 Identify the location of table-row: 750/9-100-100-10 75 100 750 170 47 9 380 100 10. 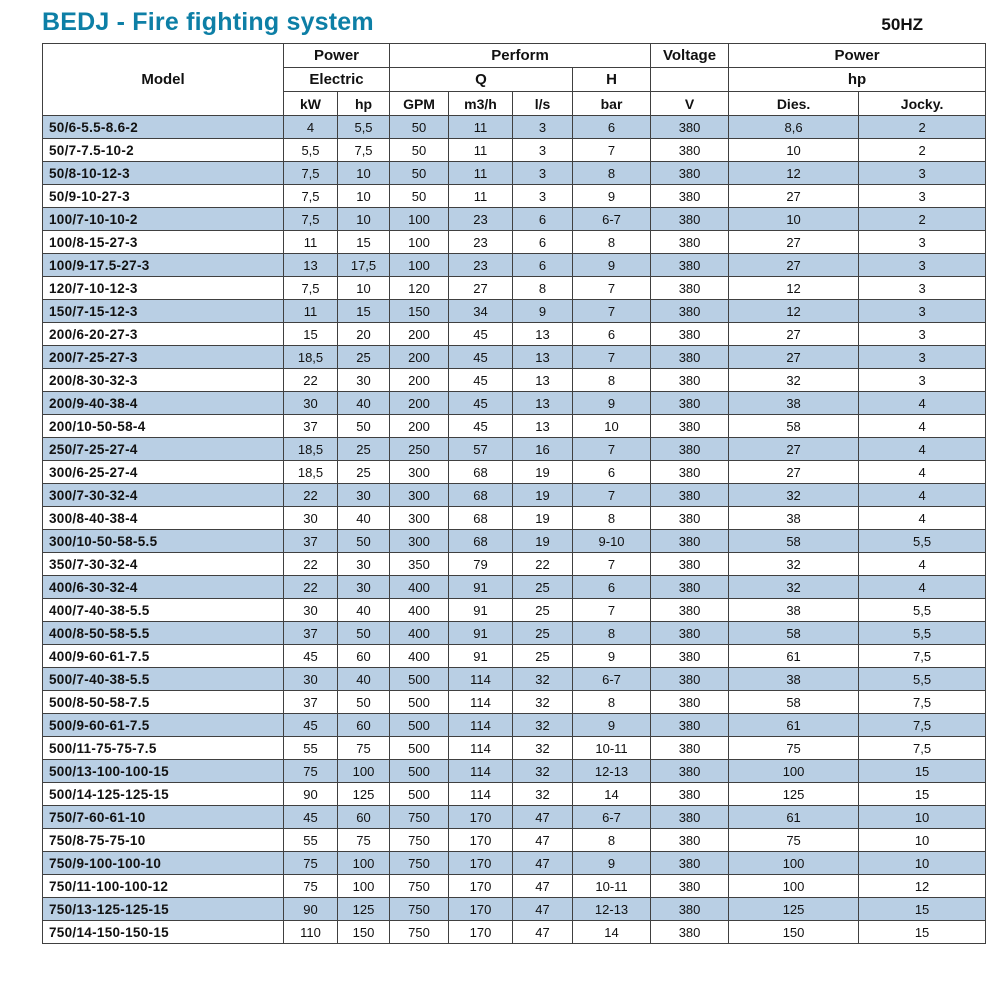
(514, 863).